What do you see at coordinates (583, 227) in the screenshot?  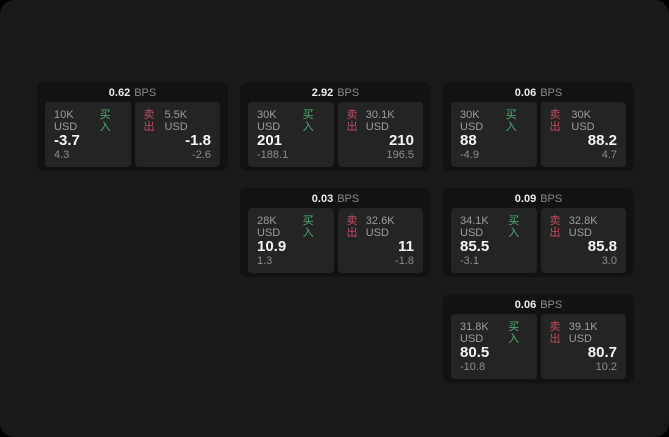 I see `sell-notional: 32.8K USD` at bounding box center [583, 227].